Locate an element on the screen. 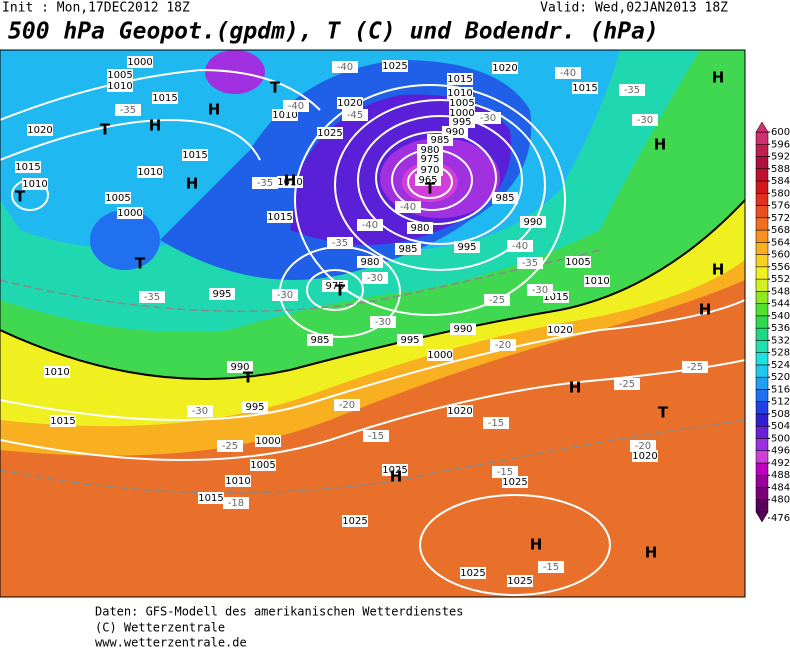 The height and width of the screenshot is (648, 790). colorbar-tick-label: 536 is located at coordinates (780, 328).